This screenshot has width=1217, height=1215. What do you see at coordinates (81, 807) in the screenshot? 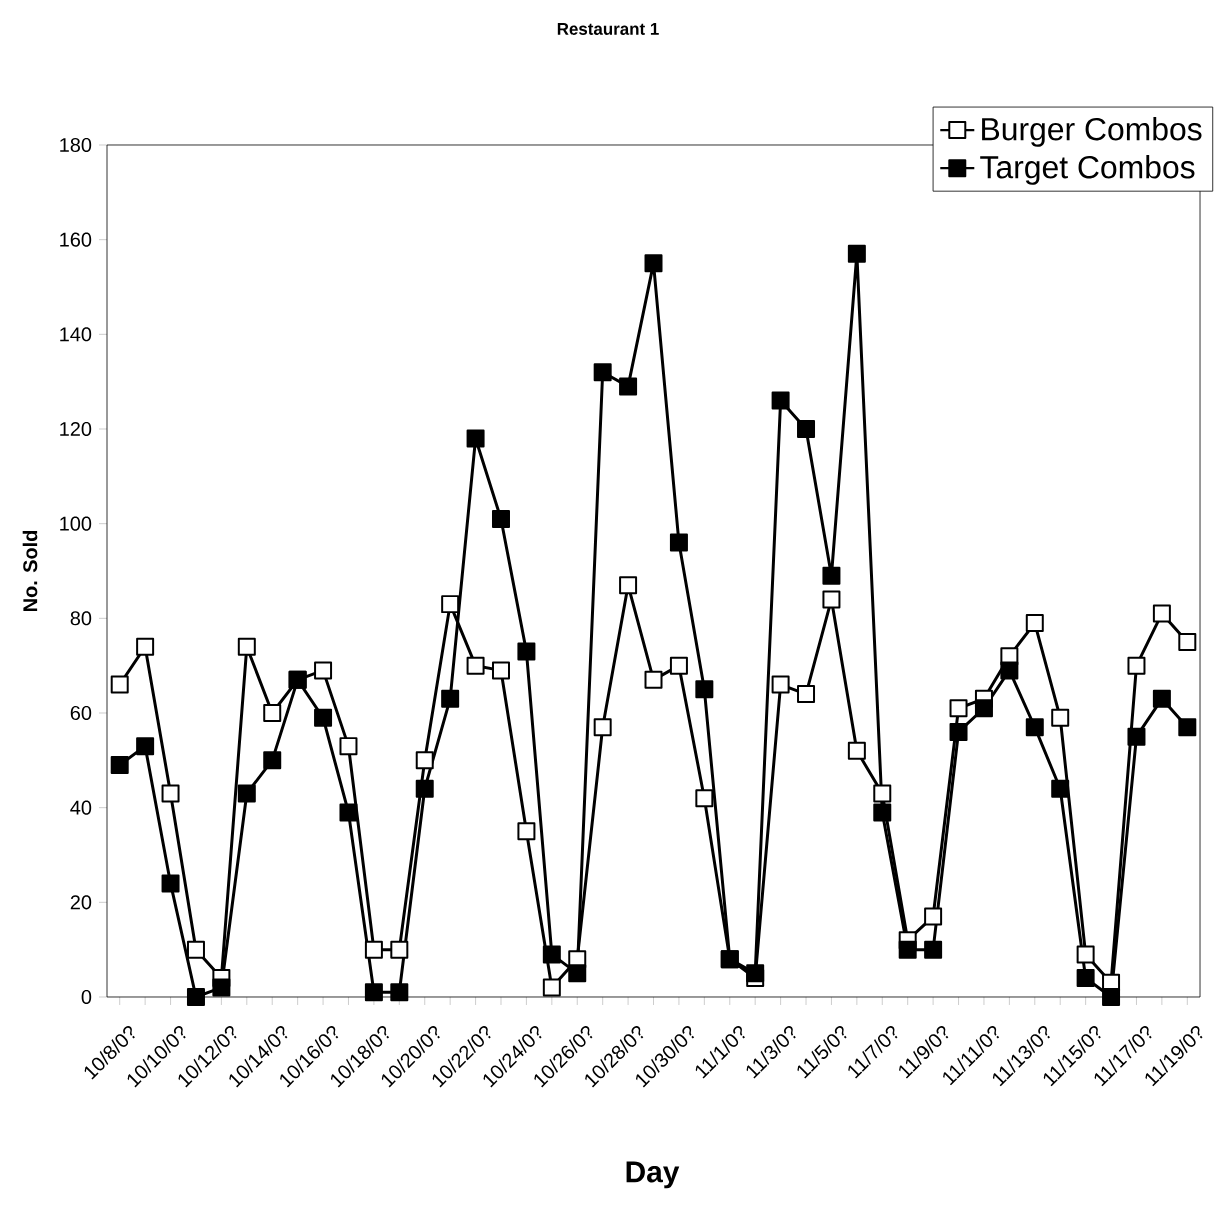
I see `y-tick-label: 40` at bounding box center [81, 807].